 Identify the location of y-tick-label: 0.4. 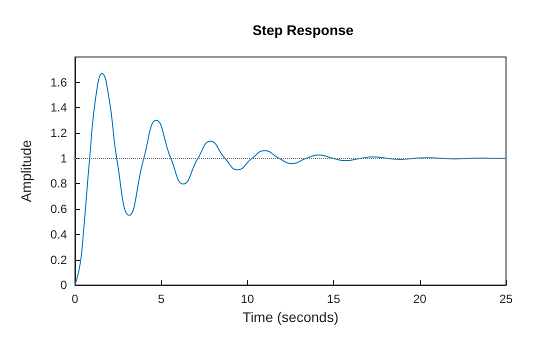
(59, 234).